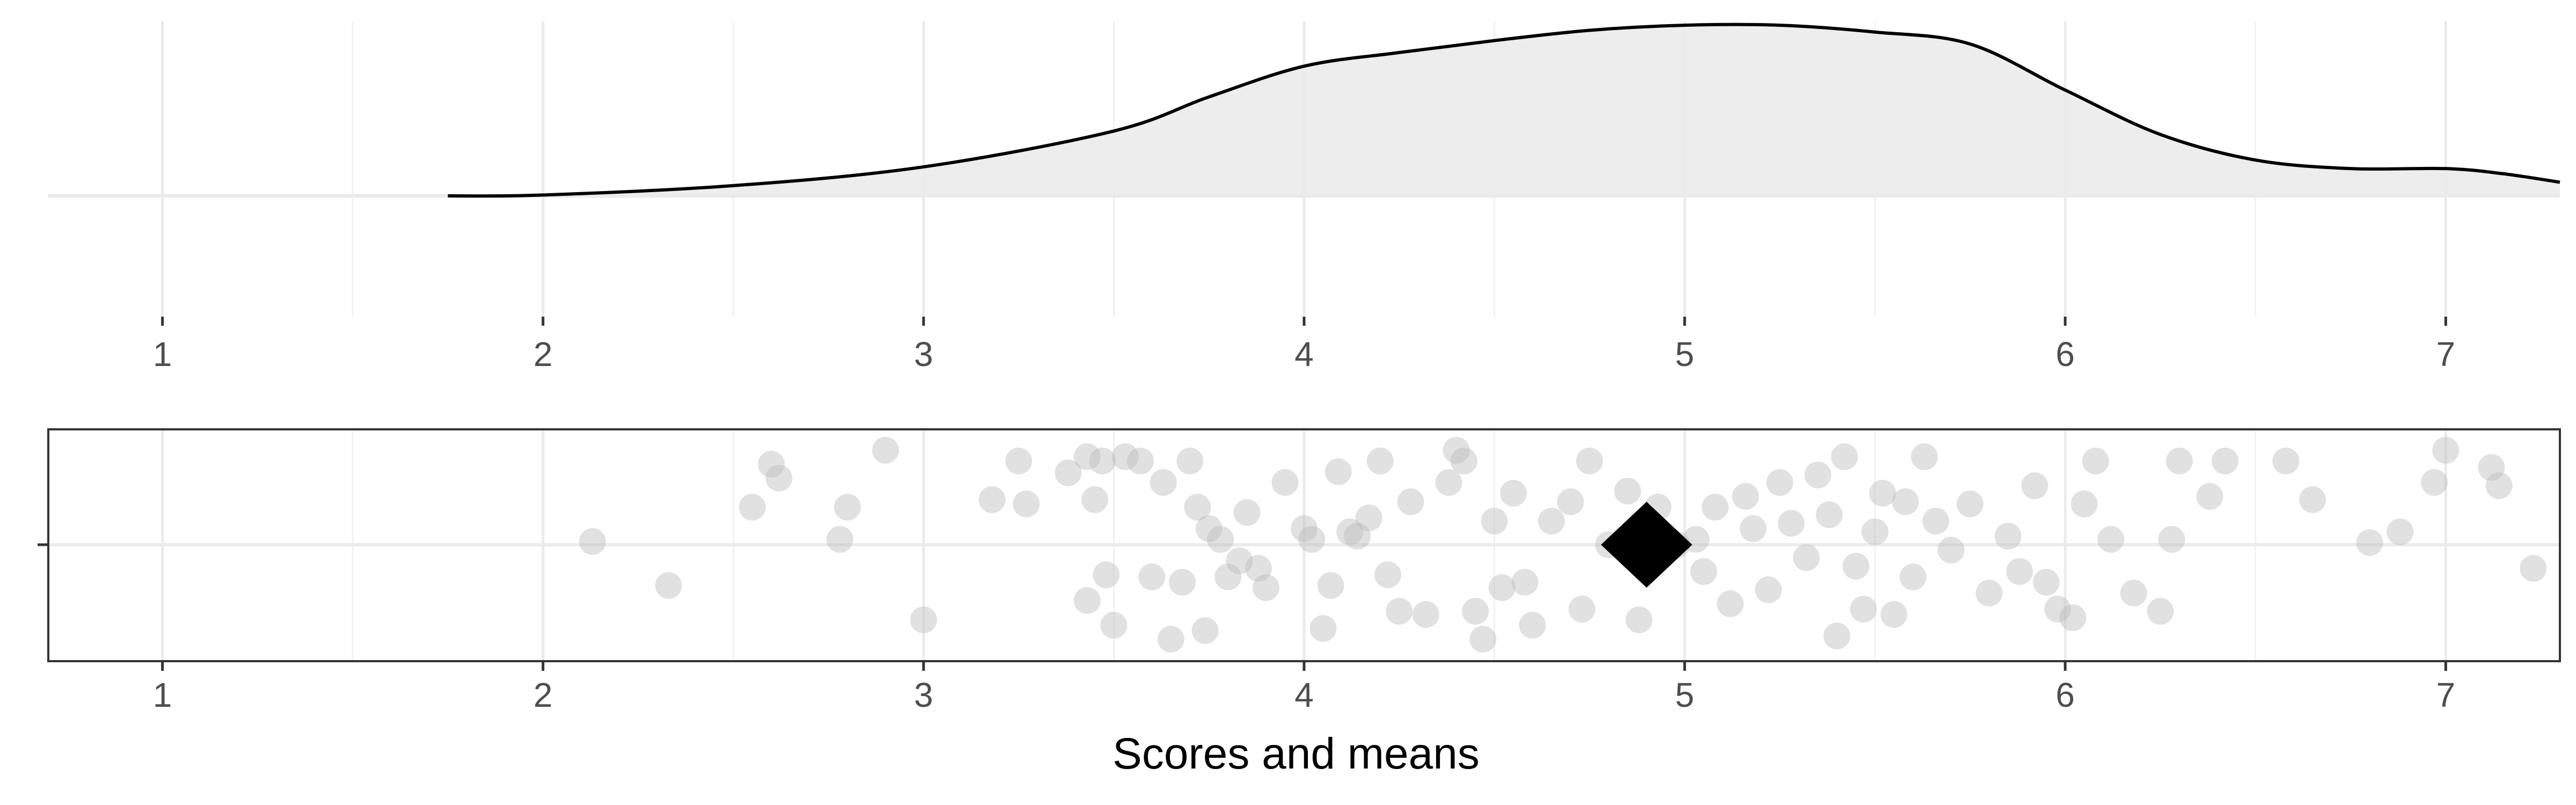 The height and width of the screenshot is (805, 2576). Describe the element at coordinates (1684, 695) in the screenshot. I see `jitter-x-tick-label: 5` at that location.